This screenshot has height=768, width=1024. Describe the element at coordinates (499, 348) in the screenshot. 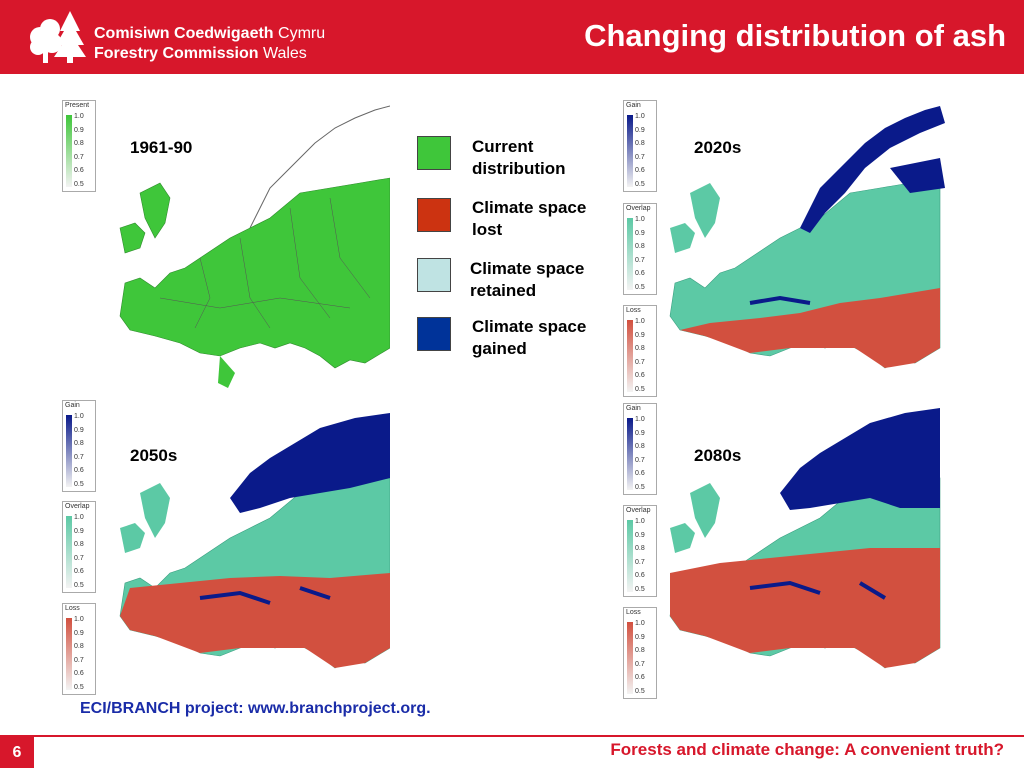

I see `key-label-gained-line2: gained` at that location.